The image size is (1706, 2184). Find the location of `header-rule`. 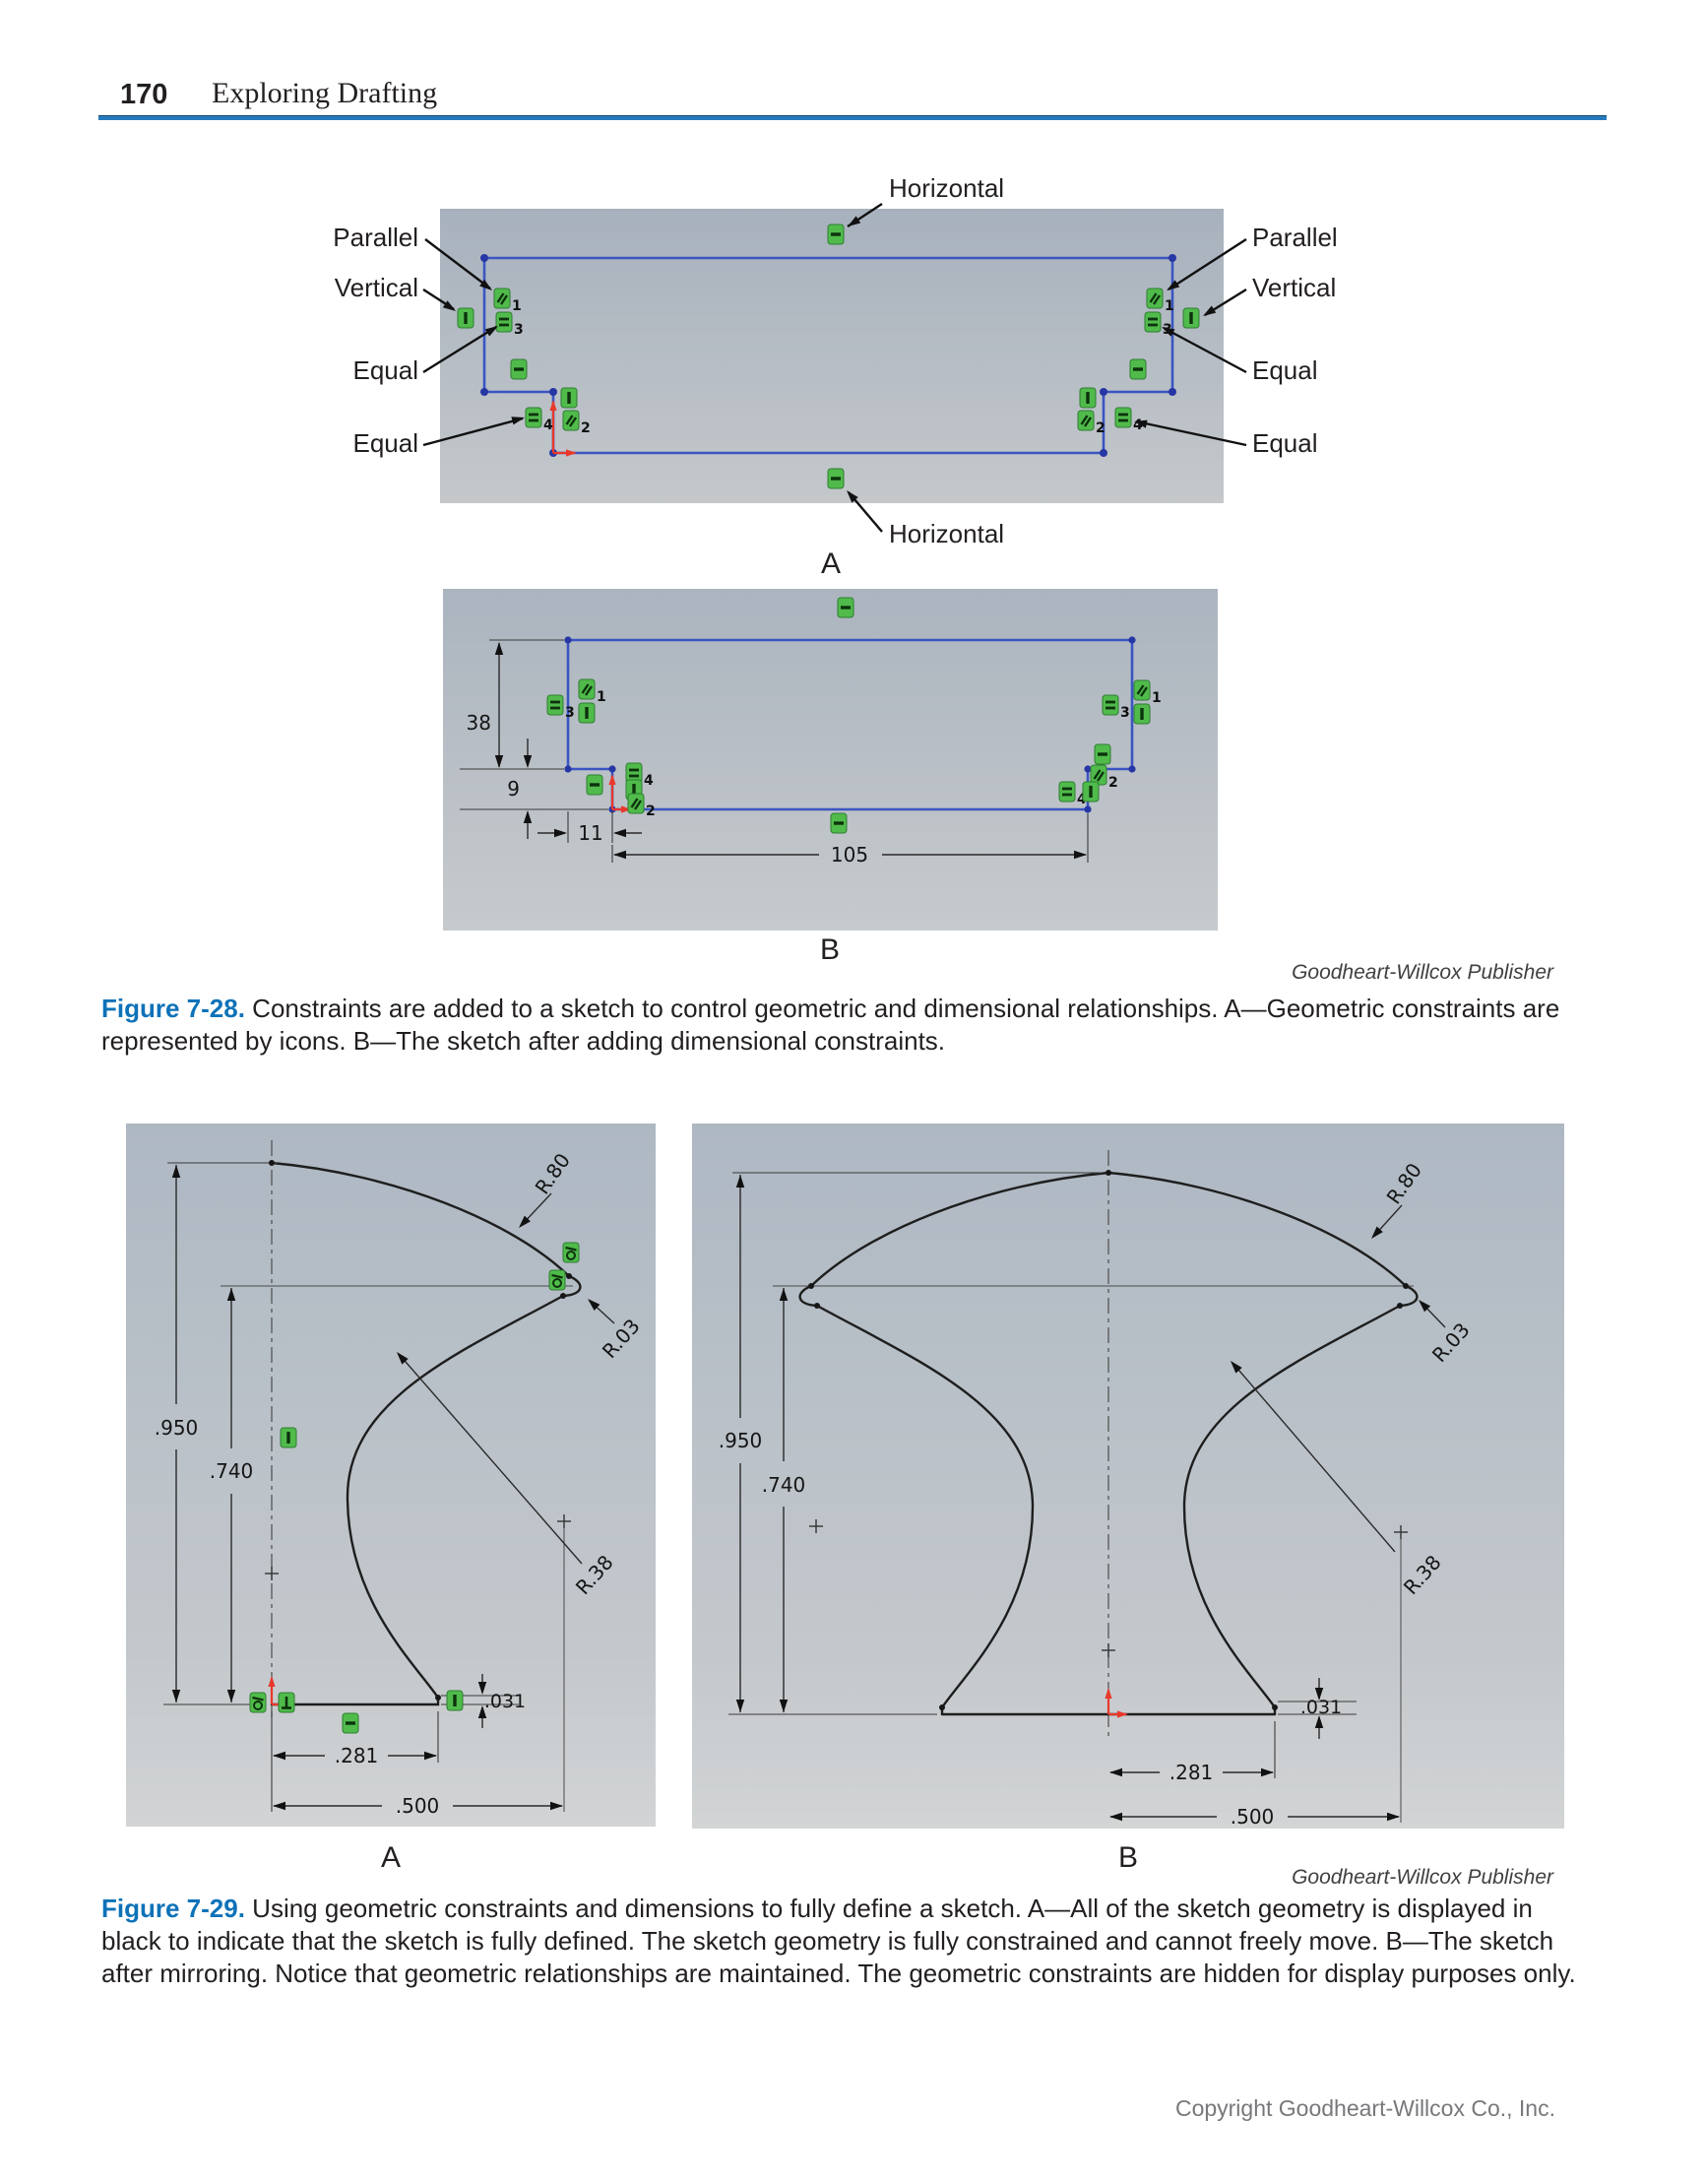

header-rule is located at coordinates (852, 117).